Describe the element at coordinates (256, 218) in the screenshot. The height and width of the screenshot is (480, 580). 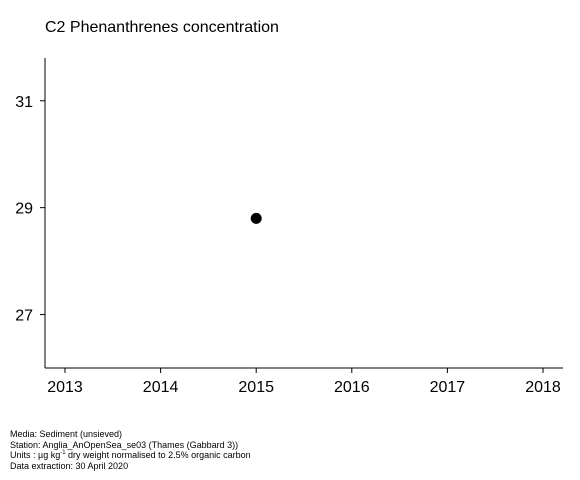
I see `data-point` at that location.